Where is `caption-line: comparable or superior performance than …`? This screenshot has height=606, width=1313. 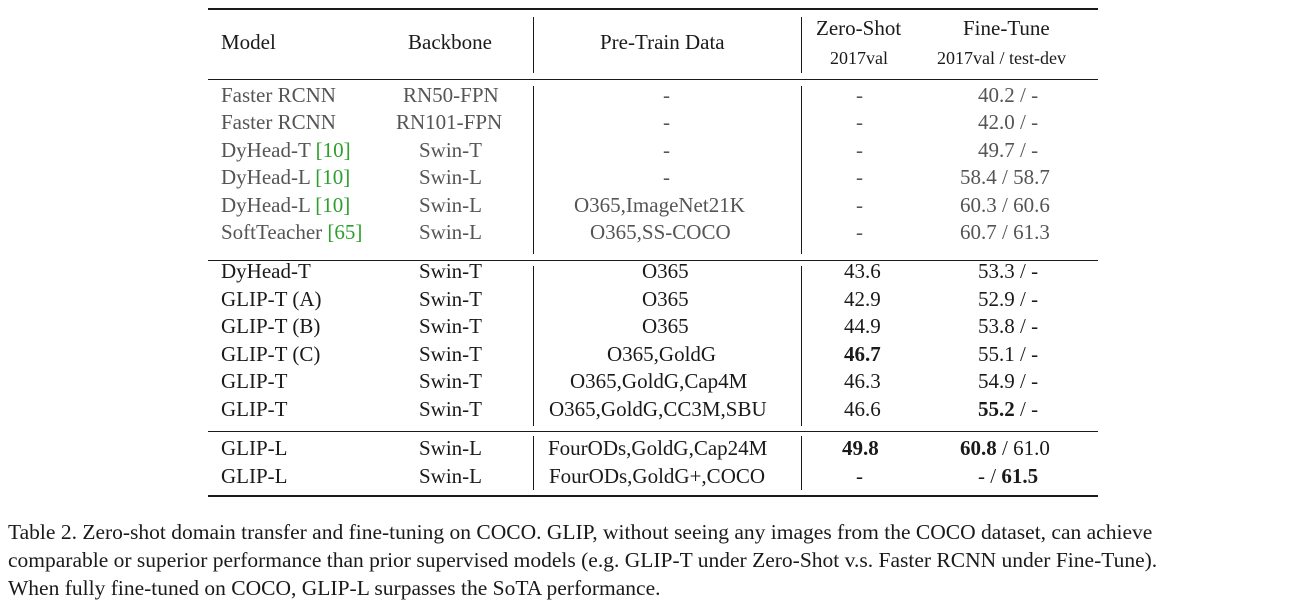
caption-line: comparable or superior performance than … is located at coordinates (583, 560).